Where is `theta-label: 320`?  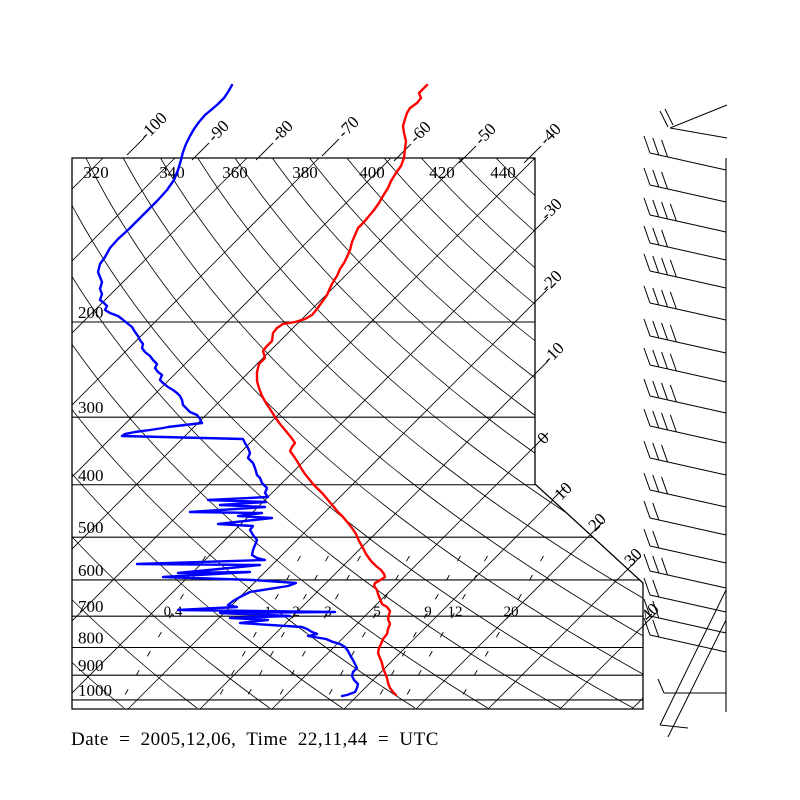 theta-label: 320 is located at coordinates (96, 172).